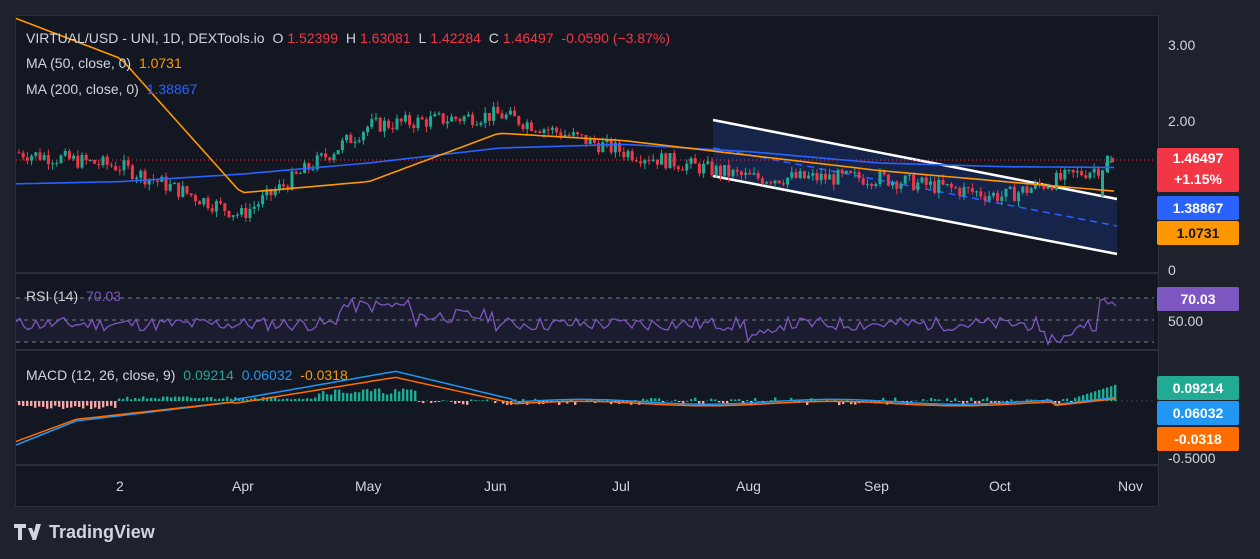 The image size is (1260, 559). Describe the element at coordinates (113, 89) in the screenshot. I see `ma200-legend: MA (200, close, 0) 1.38867` at that location.